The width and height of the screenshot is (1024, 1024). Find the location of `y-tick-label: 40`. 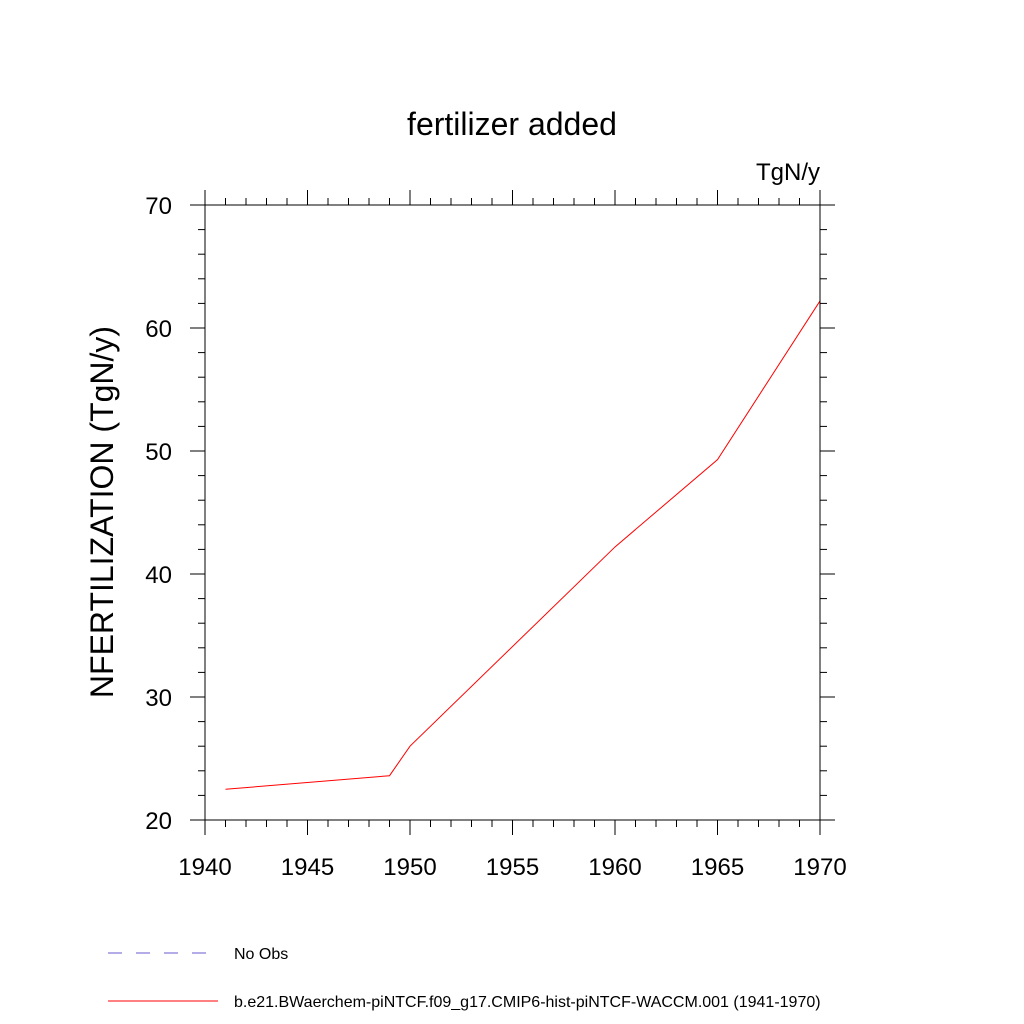

y-tick-label: 40 is located at coordinates (158, 575).